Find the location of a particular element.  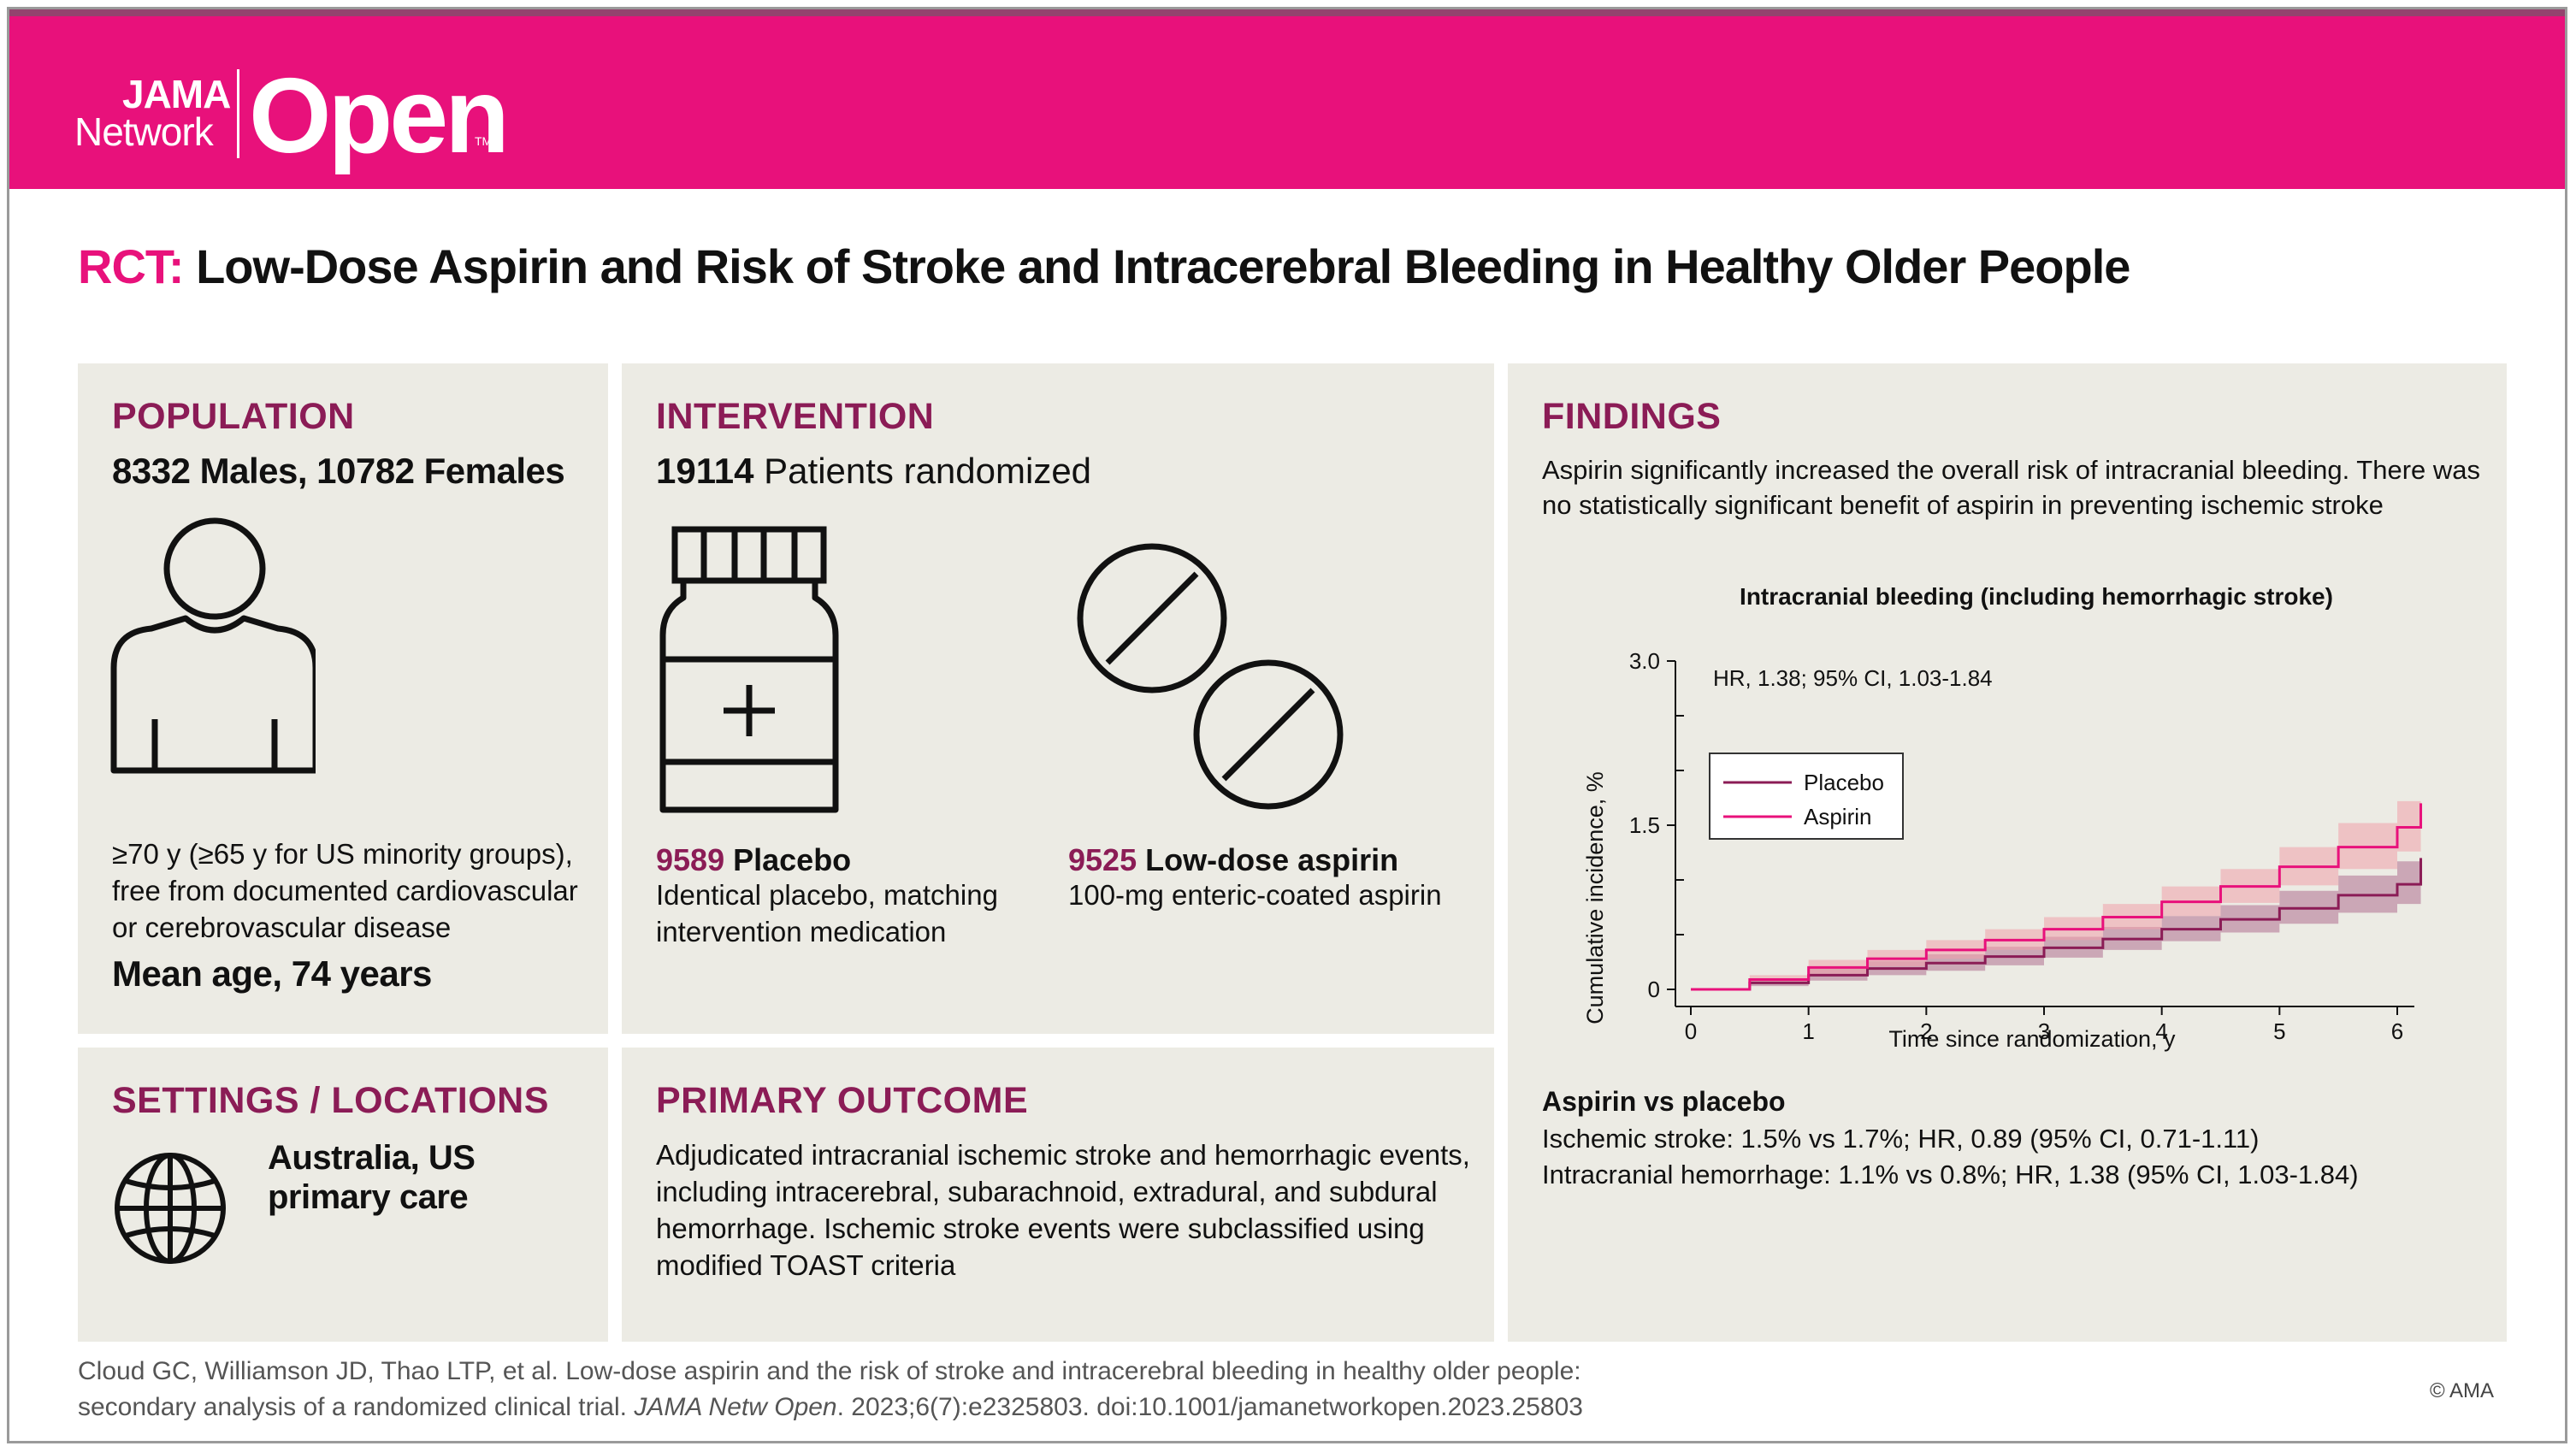

outcome-line: modified TOAST criteria is located at coordinates (806, 1265).